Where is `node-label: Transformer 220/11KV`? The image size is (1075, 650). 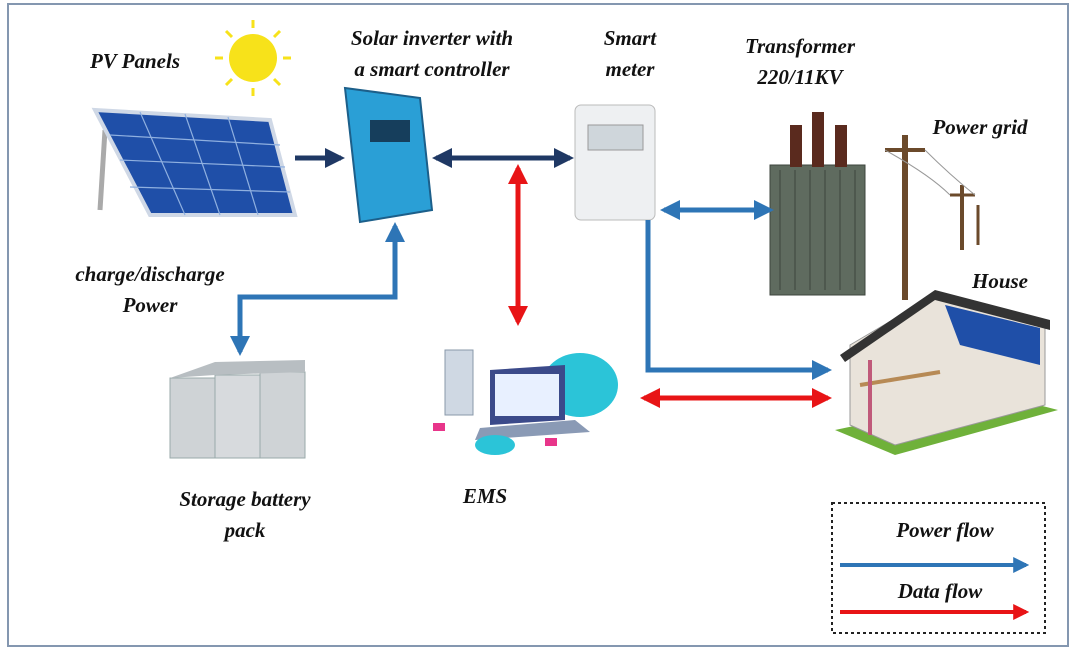
node-label: Transformer 220/11KV is located at coordinates (800, 61).